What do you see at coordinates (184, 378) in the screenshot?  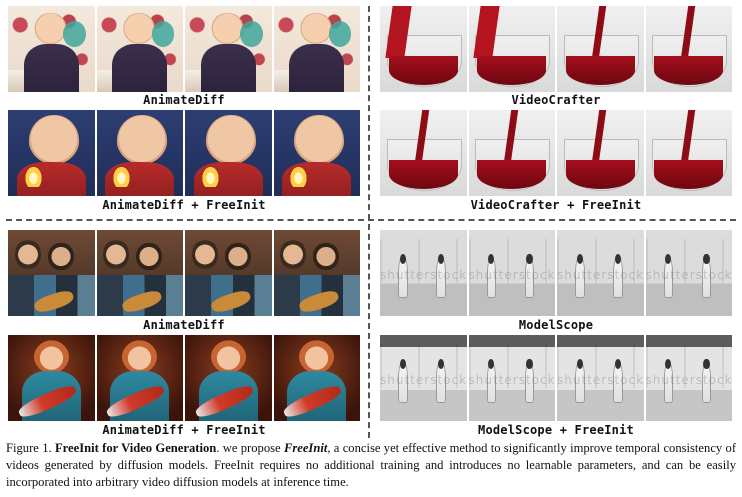 I see `animatediff-freeinit-guitarist-strip` at bounding box center [184, 378].